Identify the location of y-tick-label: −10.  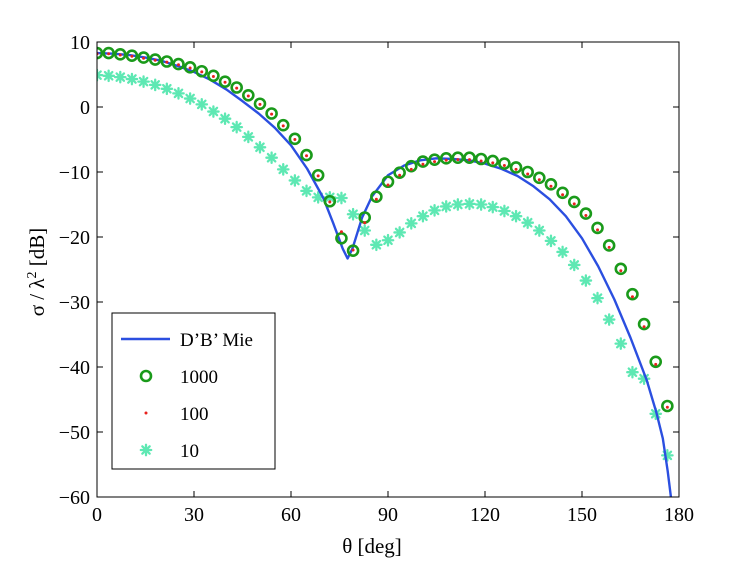
(74, 173).